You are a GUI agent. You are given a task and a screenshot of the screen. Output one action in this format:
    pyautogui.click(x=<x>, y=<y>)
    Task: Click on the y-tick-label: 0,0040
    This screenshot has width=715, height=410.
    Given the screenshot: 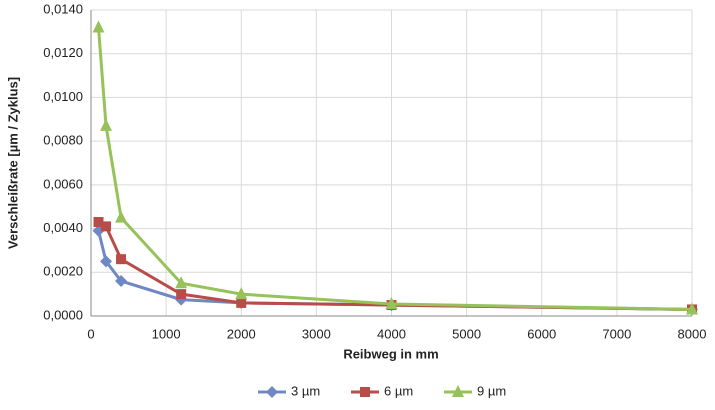 What is the action you would take?
    pyautogui.click(x=63, y=227)
    